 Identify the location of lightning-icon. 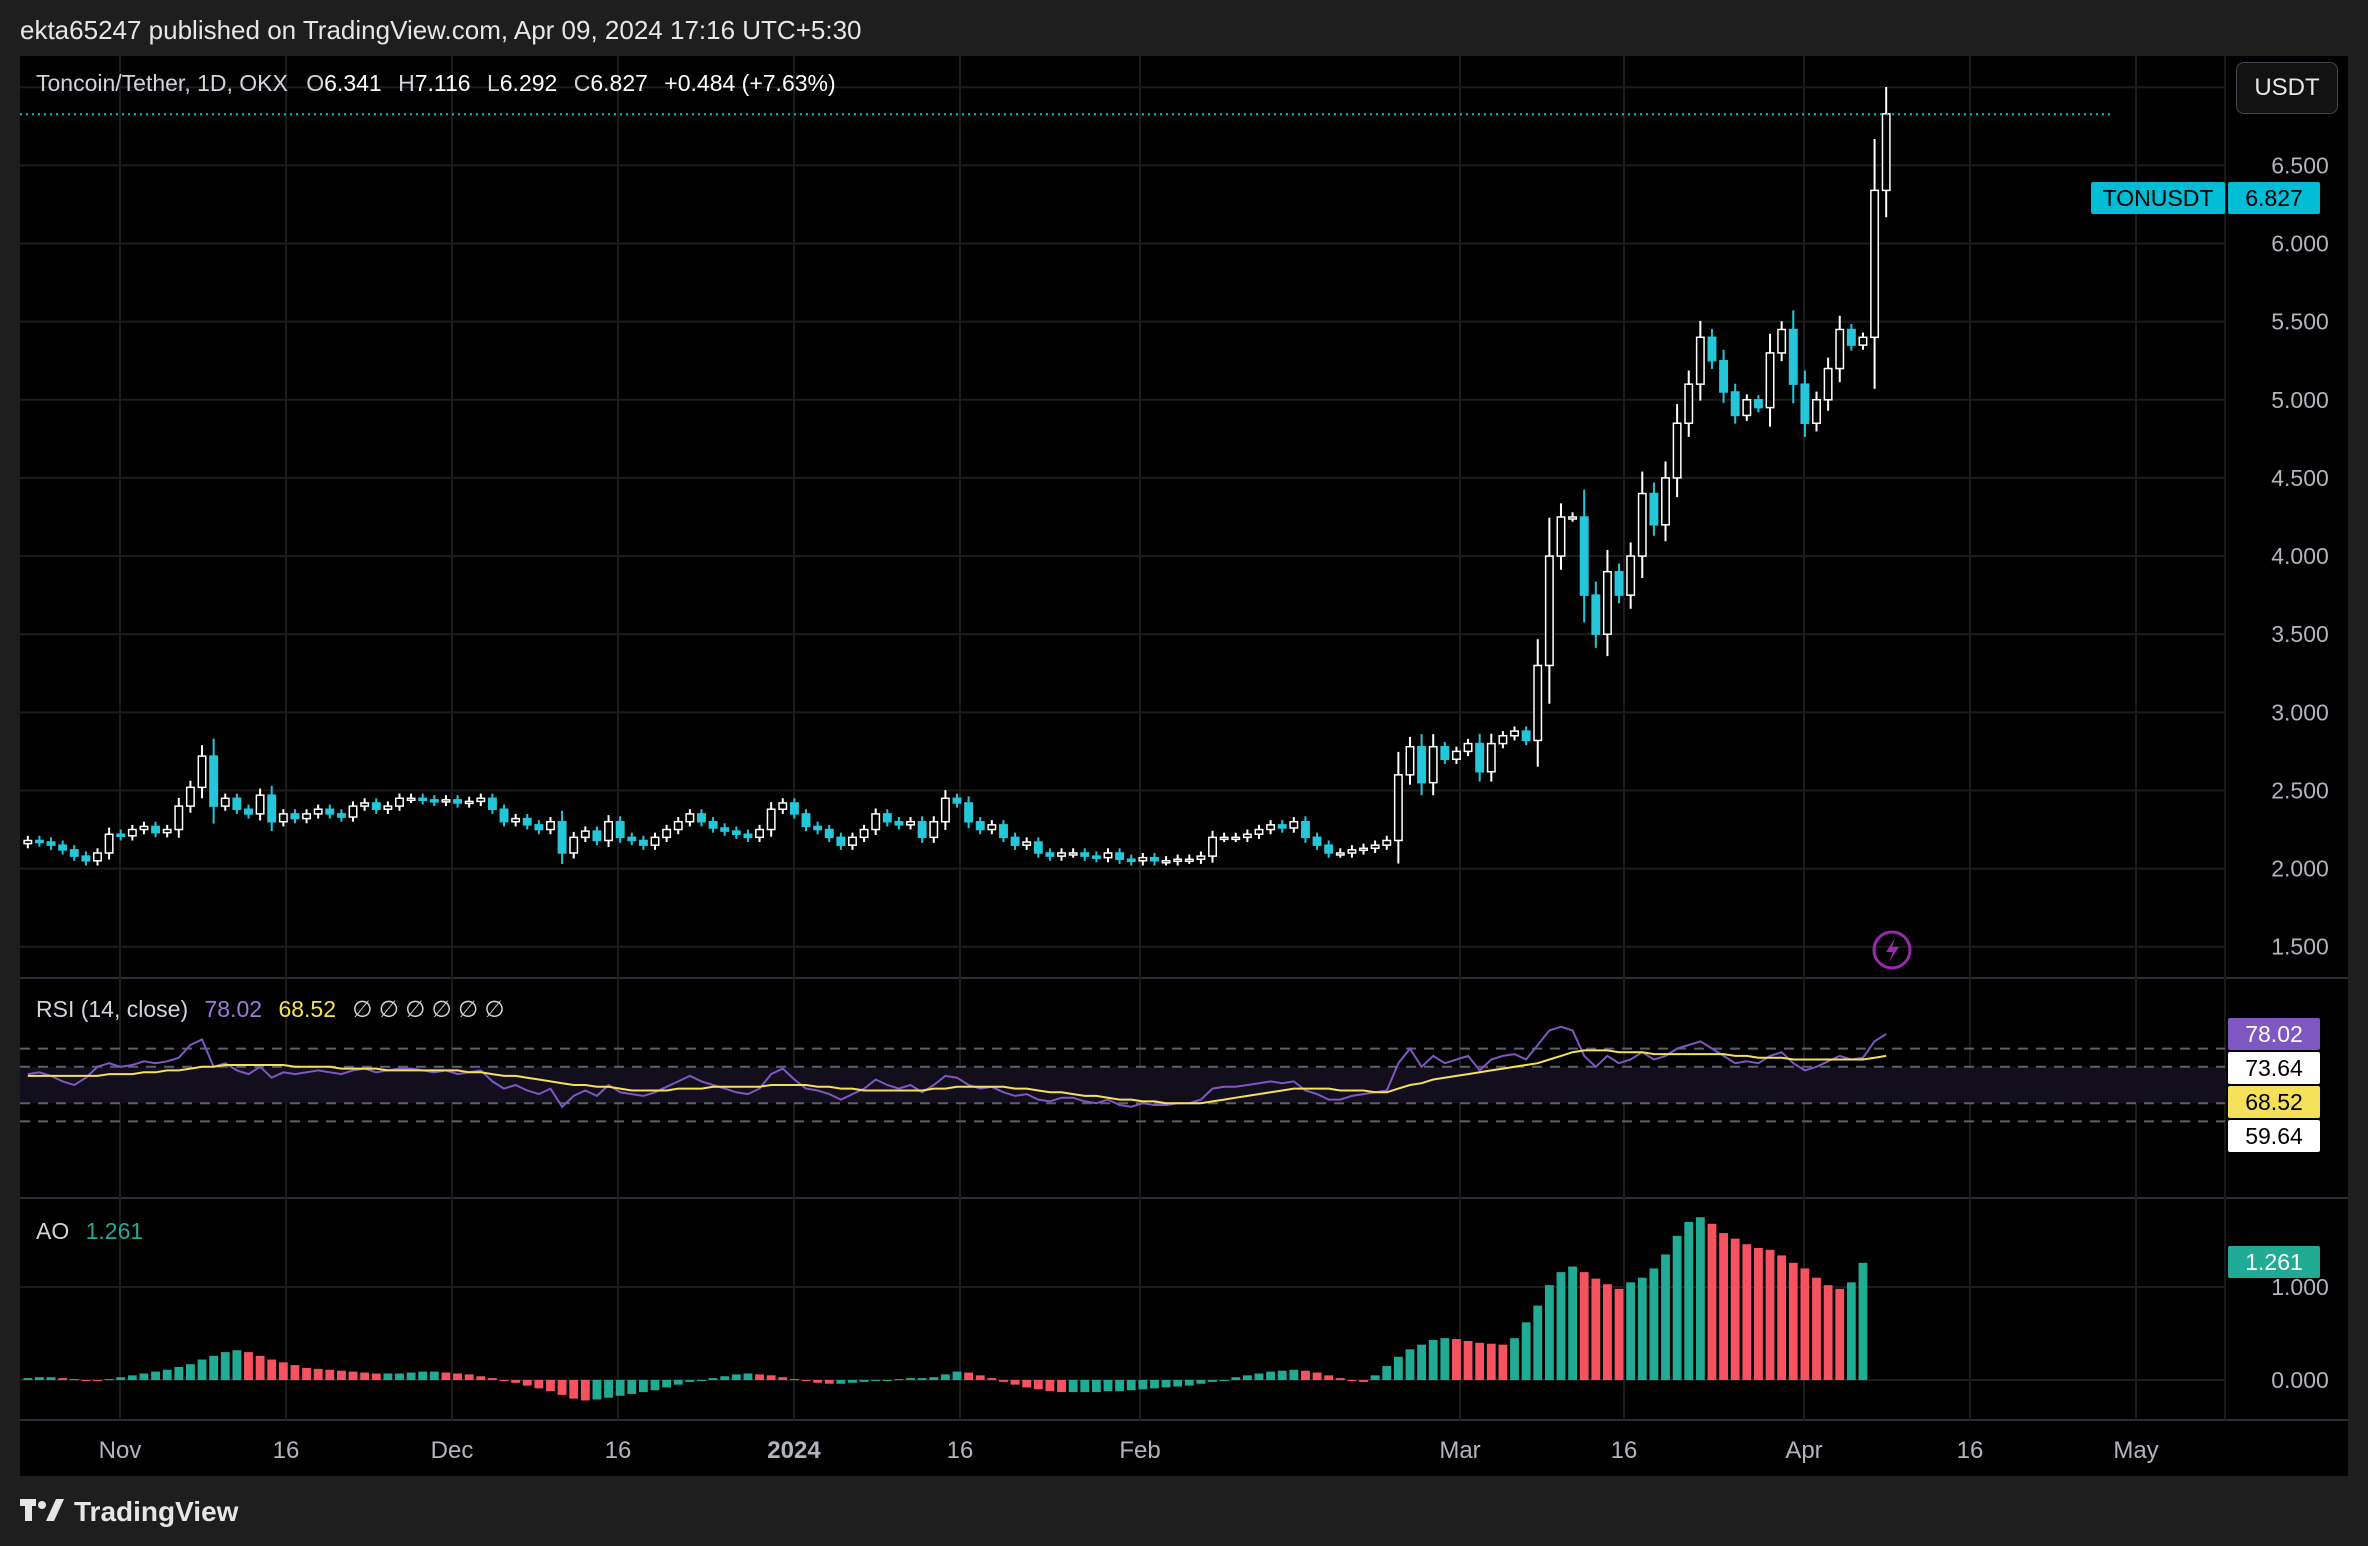
(1892, 950).